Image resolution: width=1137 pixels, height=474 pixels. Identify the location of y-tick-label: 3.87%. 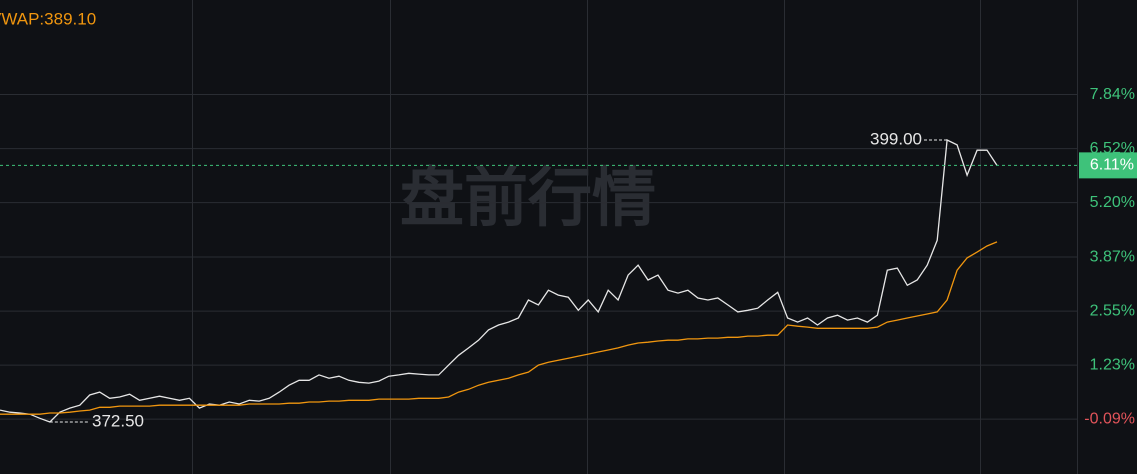
(1112, 256).